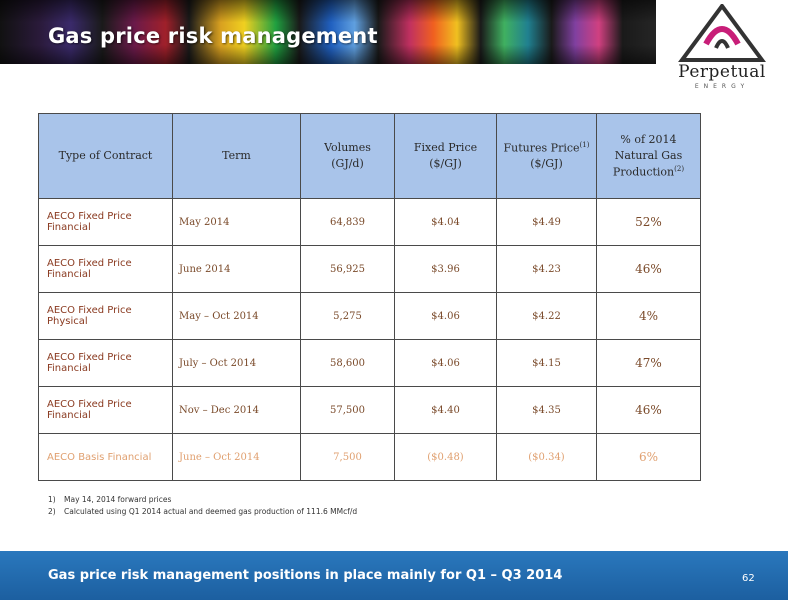 This screenshot has width=788, height=600. Describe the element at coordinates (546, 410) in the screenshot. I see `cell-futures-price: $4.35` at that location.